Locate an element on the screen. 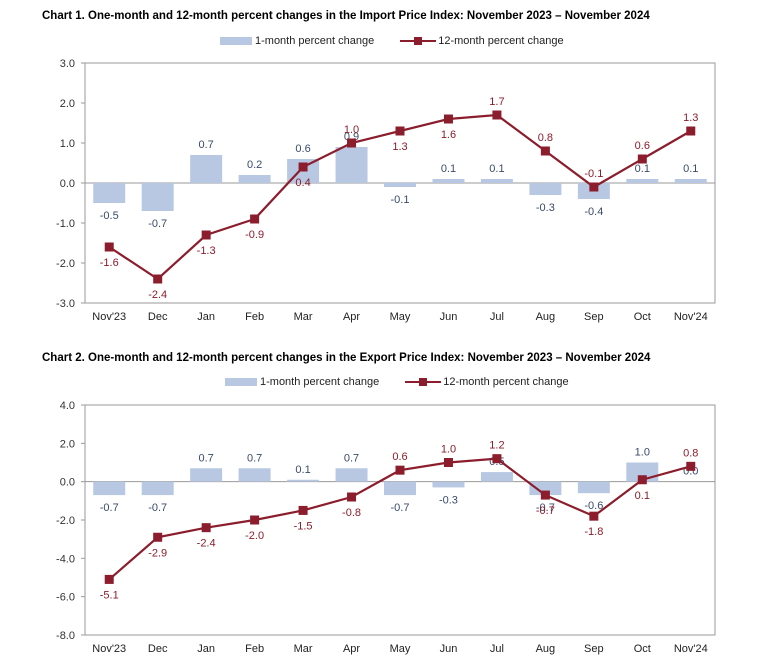 This screenshot has height=660, width=760. chart1-x-tick-label: Feb is located at coordinates (254, 317).